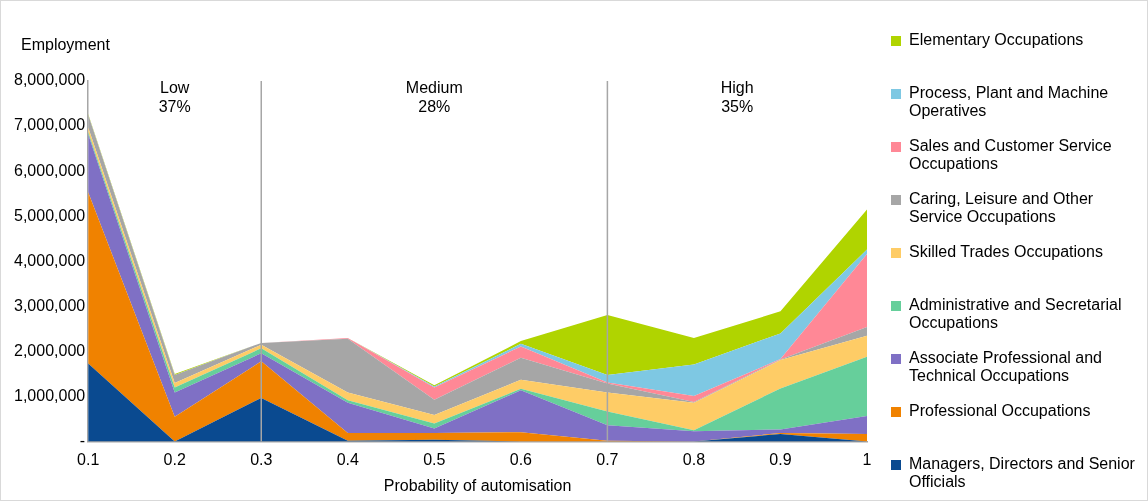 Image resolution: width=1148 pixels, height=501 pixels. What do you see at coordinates (521, 459) in the screenshot?
I see `x-tick-label: 0.6` at bounding box center [521, 459].